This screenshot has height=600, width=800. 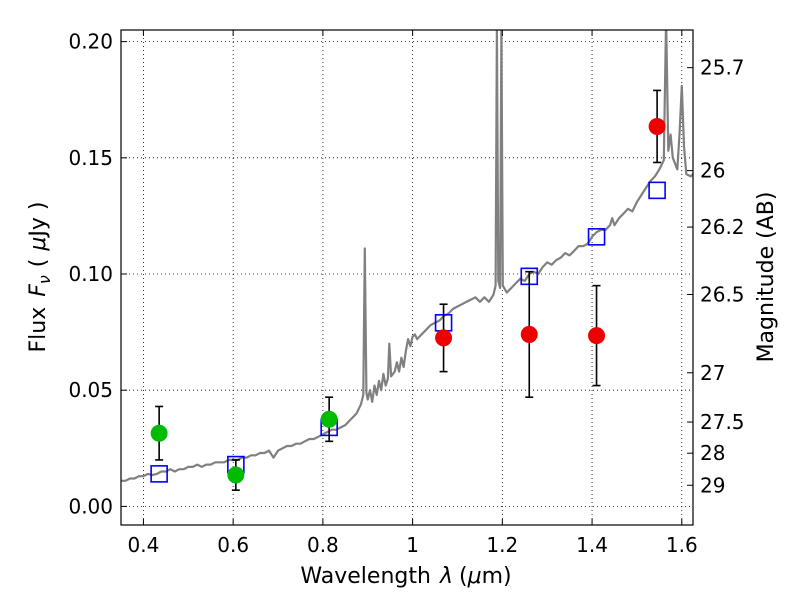 I want to click on y-tick-label: 0.10, so click(x=90, y=274).